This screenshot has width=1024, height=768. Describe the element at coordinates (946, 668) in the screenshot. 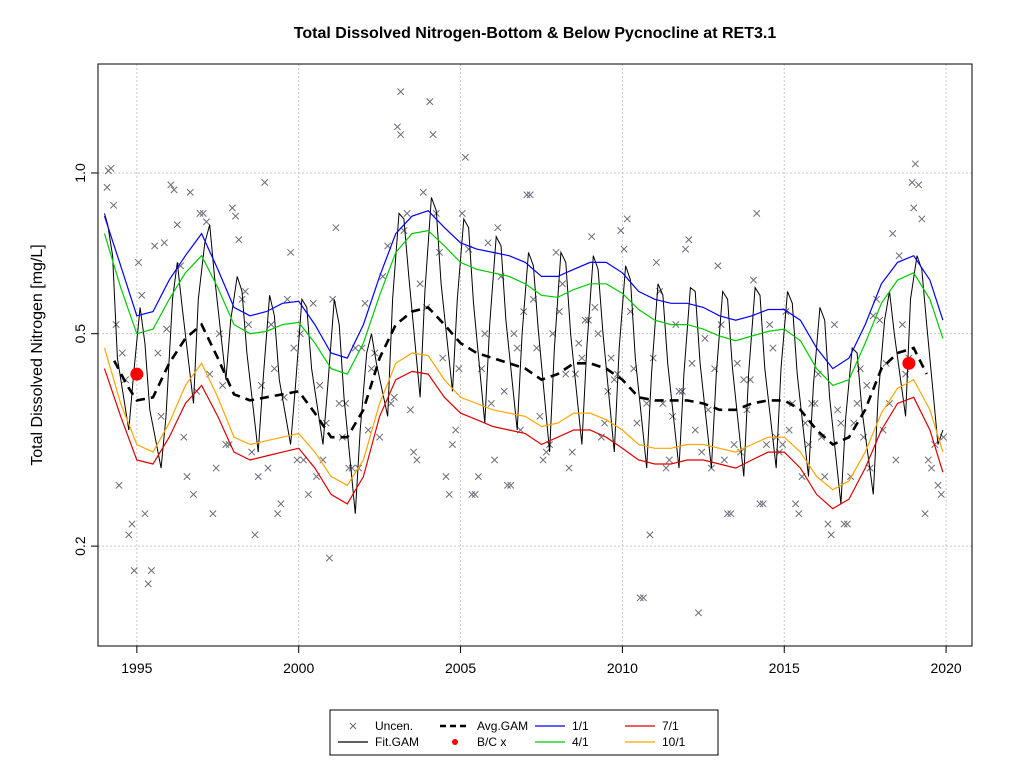

I see `x-tick-label: 2020` at that location.